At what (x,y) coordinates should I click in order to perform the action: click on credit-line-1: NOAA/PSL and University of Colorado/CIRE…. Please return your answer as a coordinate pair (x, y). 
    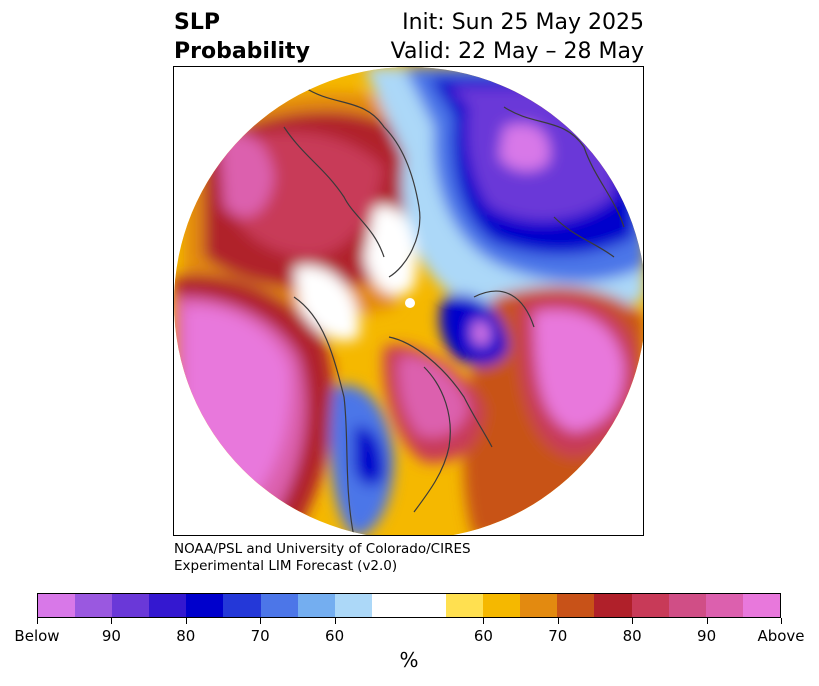
    Looking at the image, I should click on (322, 549).